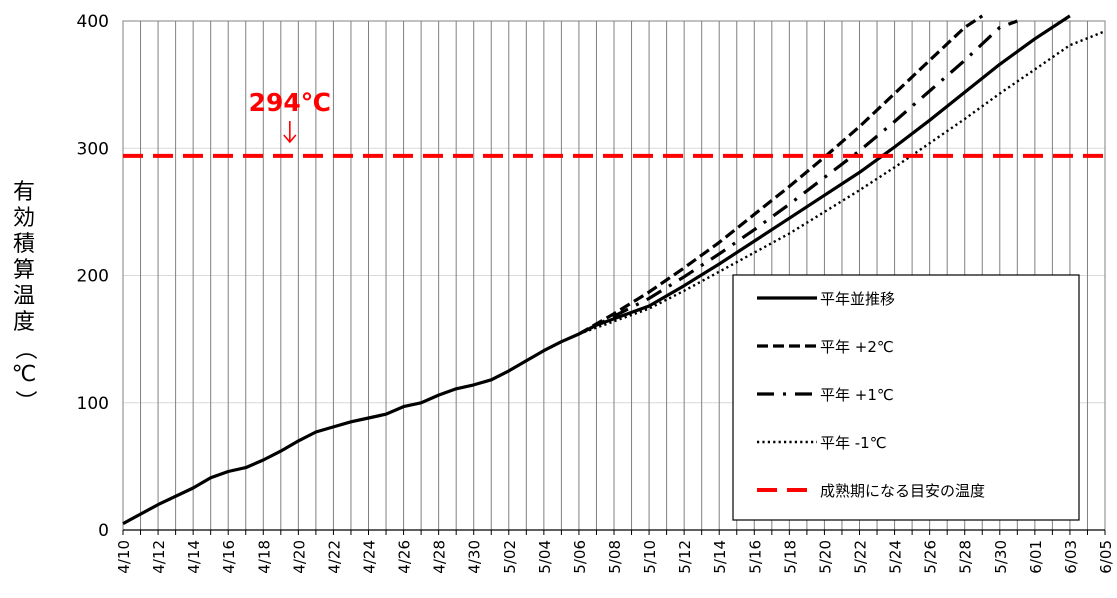  I want to click on y-axis-label-char: 積, so click(23, 244).